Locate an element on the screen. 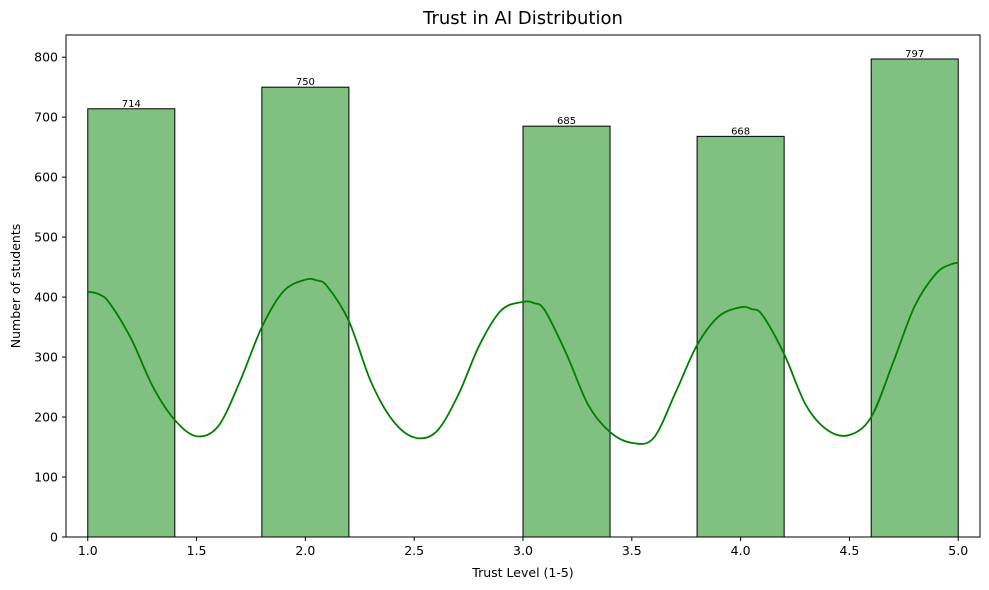  x-tick-label: 5.0 is located at coordinates (958, 550).